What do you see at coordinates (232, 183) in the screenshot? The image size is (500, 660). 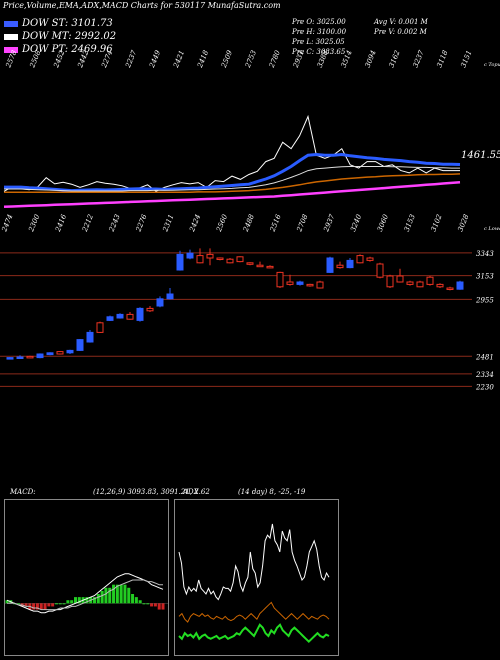 I see `series-line-ema-long` at bounding box center [232, 183].